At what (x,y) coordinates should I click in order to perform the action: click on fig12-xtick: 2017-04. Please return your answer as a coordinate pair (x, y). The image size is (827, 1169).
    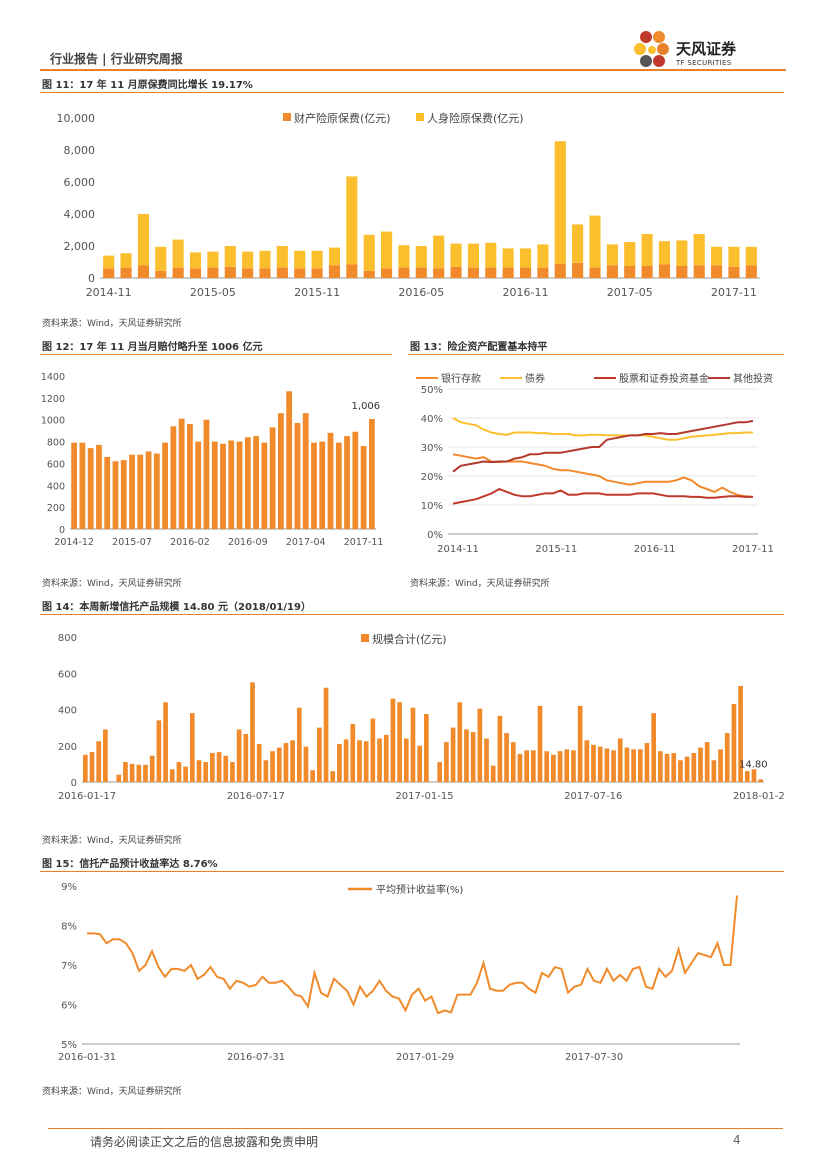
    Looking at the image, I should click on (306, 542).